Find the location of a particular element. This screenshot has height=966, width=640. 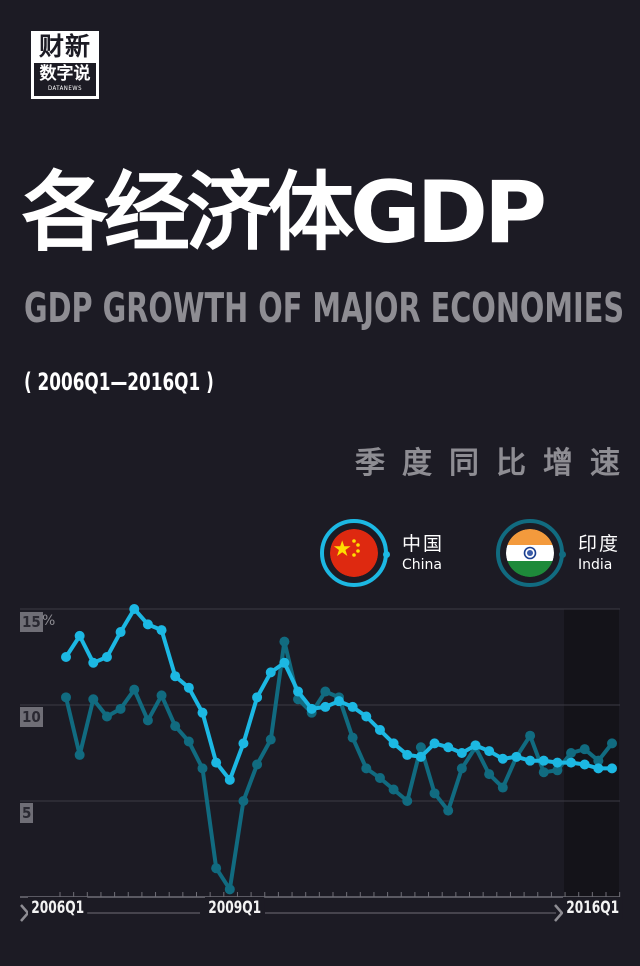

y-tick-15: 15 is located at coordinates (31, 622).